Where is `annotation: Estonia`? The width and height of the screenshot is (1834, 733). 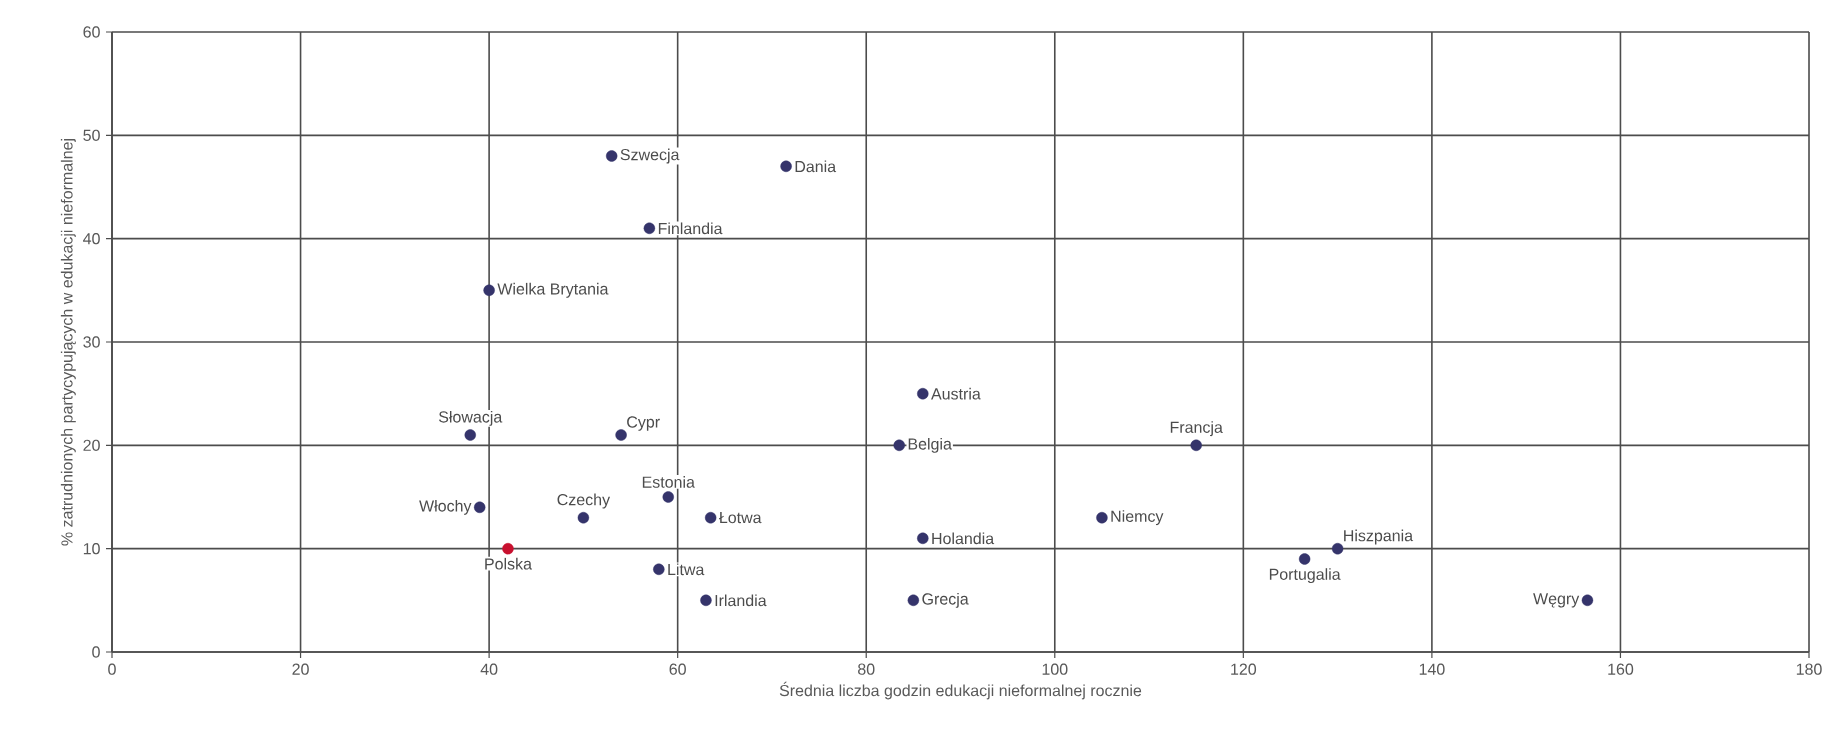
annotation: Estonia is located at coordinates (668, 482).